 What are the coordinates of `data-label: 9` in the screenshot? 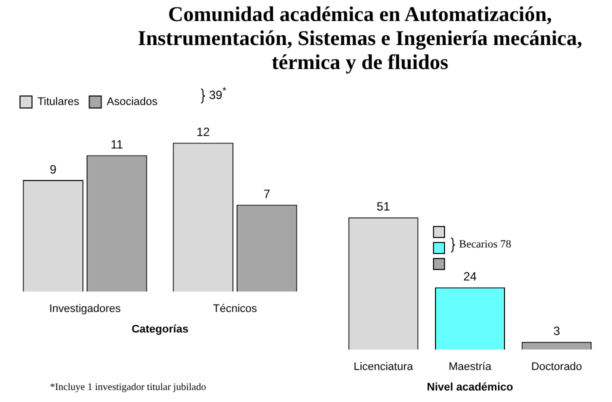 It's located at (53, 169).